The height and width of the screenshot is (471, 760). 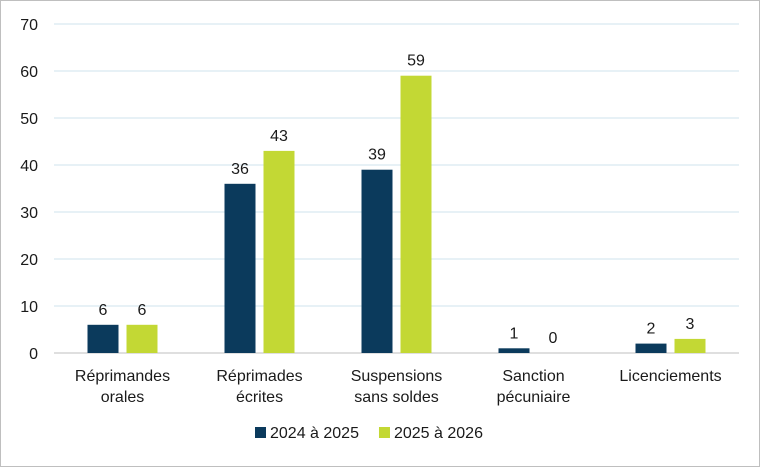 I want to click on y-tick-label: 60, so click(x=29, y=72).